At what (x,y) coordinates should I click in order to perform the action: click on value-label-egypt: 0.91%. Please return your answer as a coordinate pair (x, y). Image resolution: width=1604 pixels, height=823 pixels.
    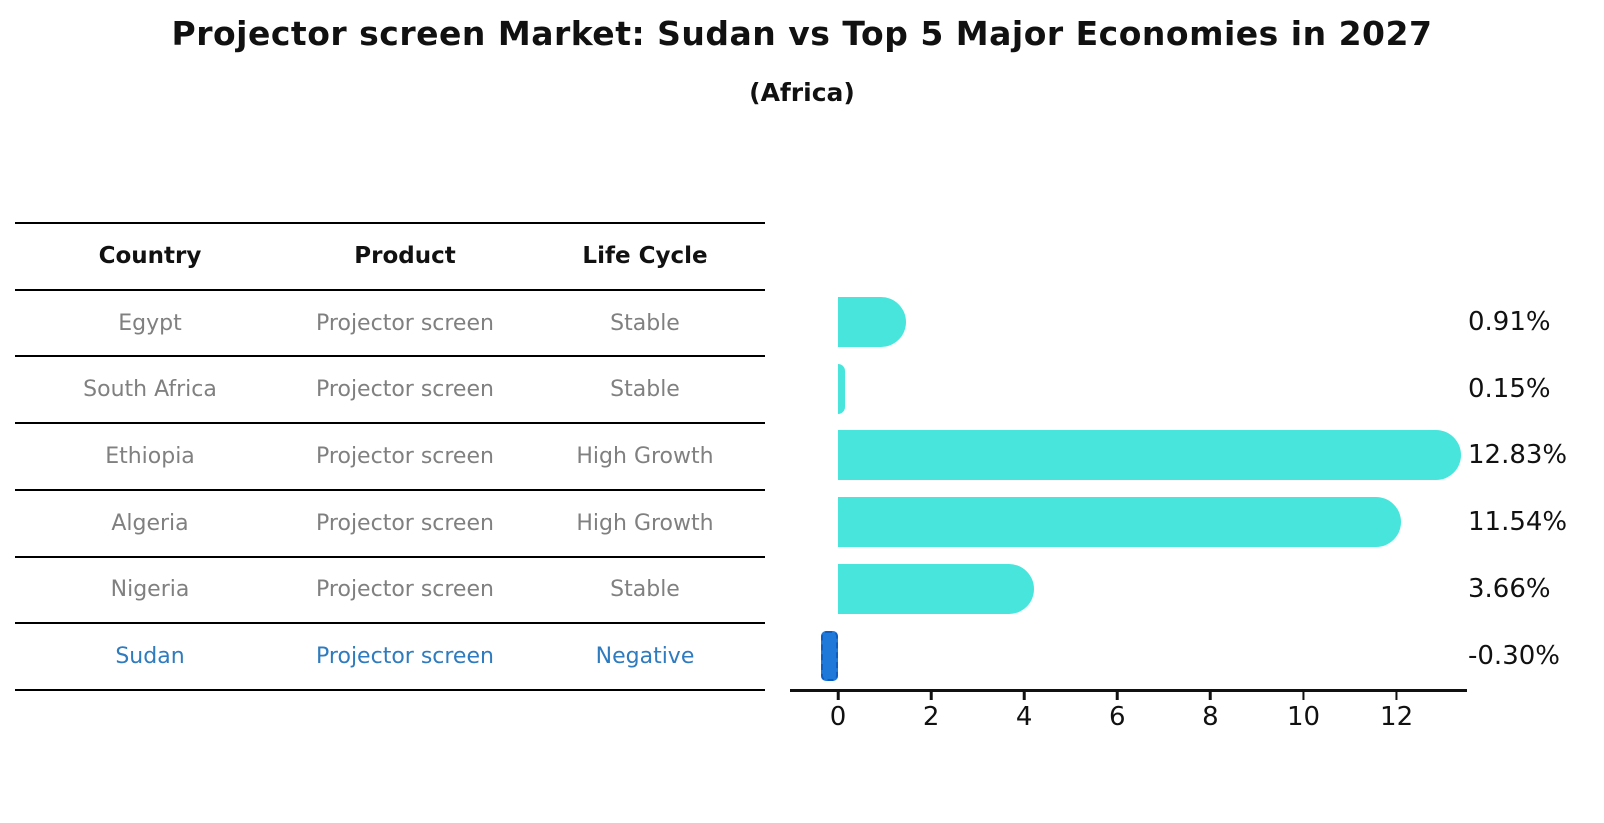
    Looking at the image, I should click on (1509, 322).